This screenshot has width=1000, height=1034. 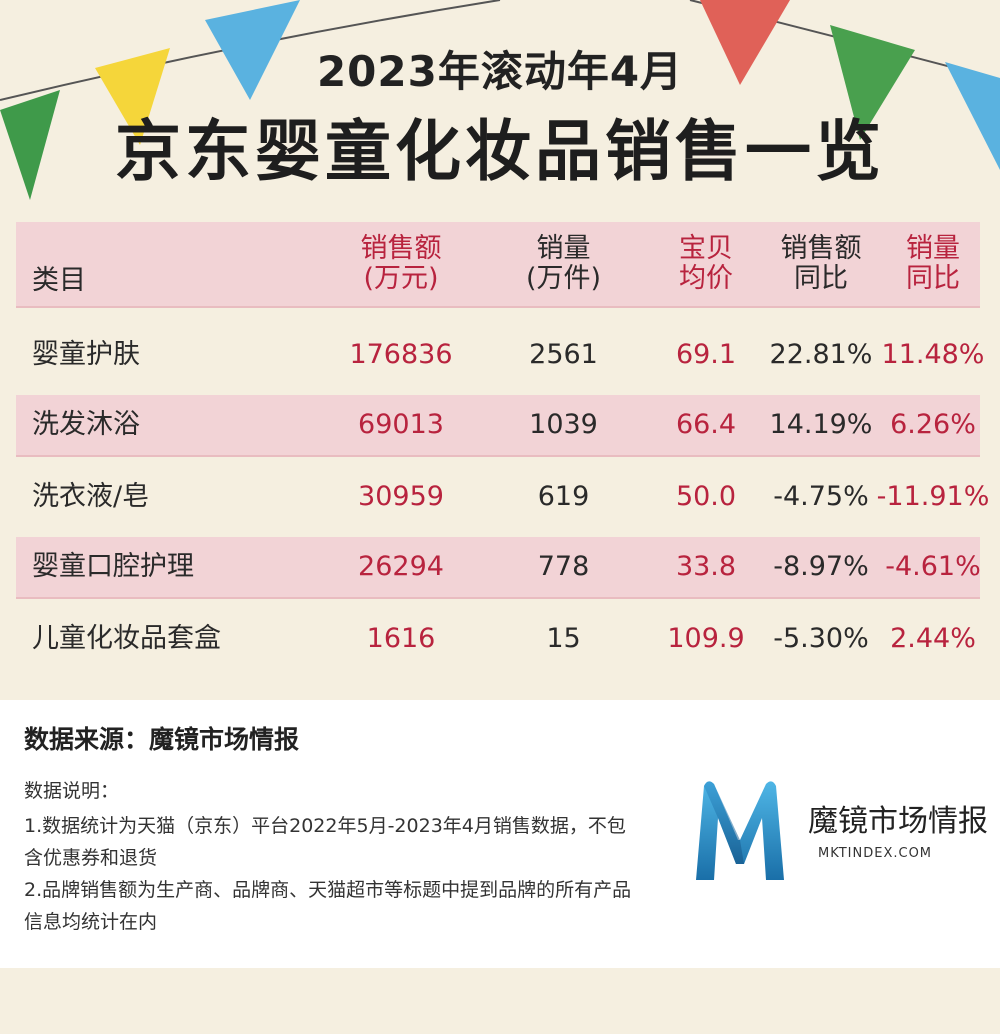 What do you see at coordinates (401, 497) in the screenshot?
I see `row-sales: 30959` at bounding box center [401, 497].